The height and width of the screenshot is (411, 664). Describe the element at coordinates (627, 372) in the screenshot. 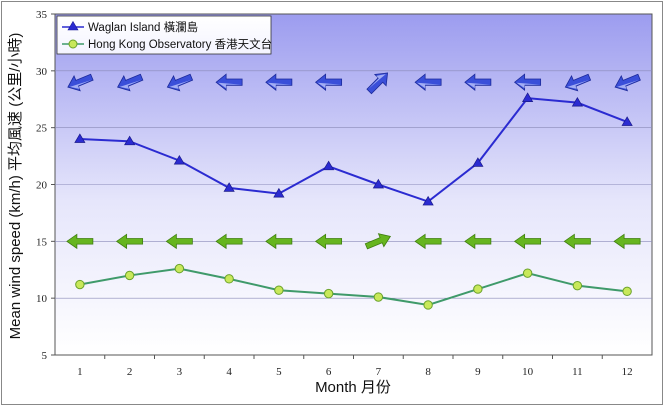

I see `x-tick-label: 12` at that location.